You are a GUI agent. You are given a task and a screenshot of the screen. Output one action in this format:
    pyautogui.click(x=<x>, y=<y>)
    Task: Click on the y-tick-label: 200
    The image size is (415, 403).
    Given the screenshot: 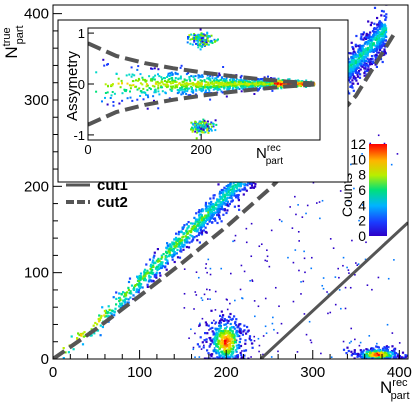 What is the action you would take?
    pyautogui.click(x=36, y=186)
    